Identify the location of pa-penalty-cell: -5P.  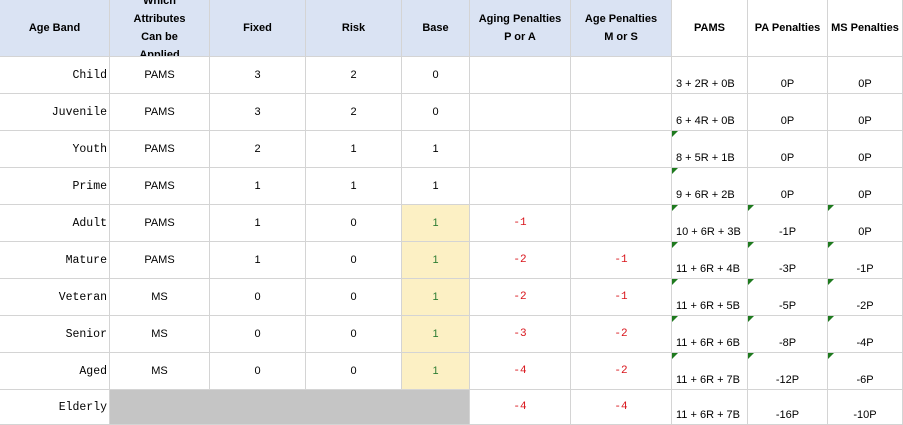
(788, 297).